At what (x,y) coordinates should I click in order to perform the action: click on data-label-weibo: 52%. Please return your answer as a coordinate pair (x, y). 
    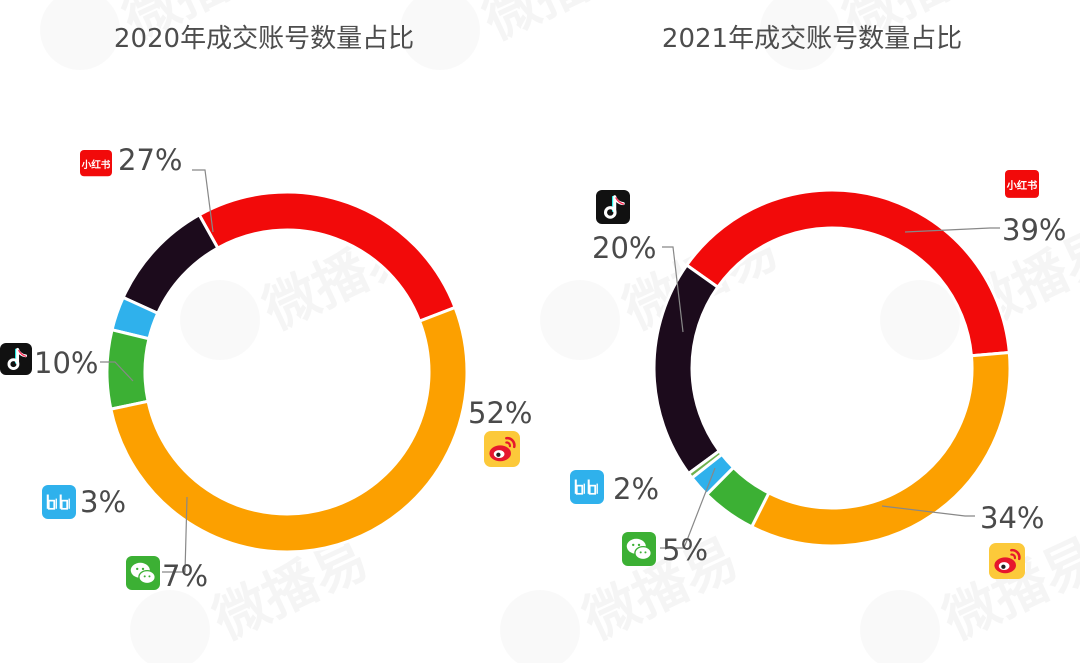
    Looking at the image, I should click on (500, 413).